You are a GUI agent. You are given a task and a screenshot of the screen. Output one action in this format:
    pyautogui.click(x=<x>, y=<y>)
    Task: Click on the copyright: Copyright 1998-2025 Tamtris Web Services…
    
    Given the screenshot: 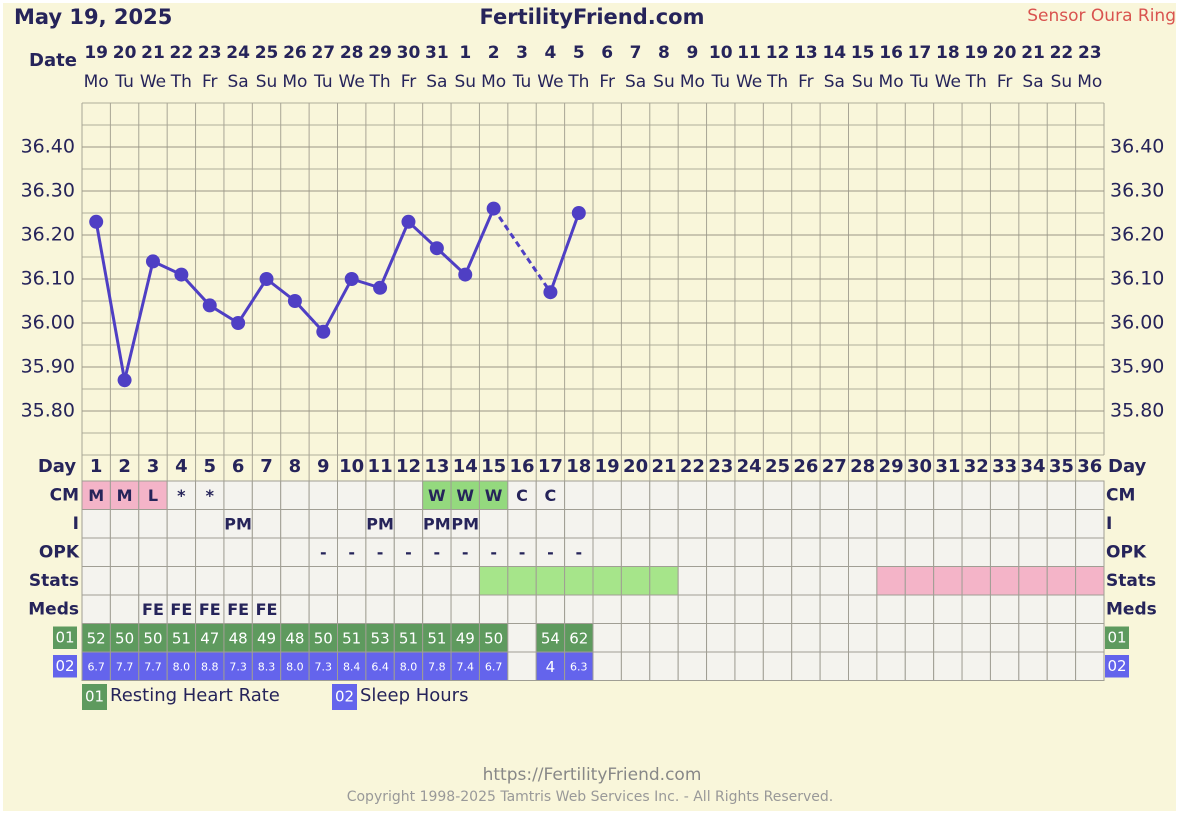 What is the action you would take?
    pyautogui.click(x=590, y=797)
    